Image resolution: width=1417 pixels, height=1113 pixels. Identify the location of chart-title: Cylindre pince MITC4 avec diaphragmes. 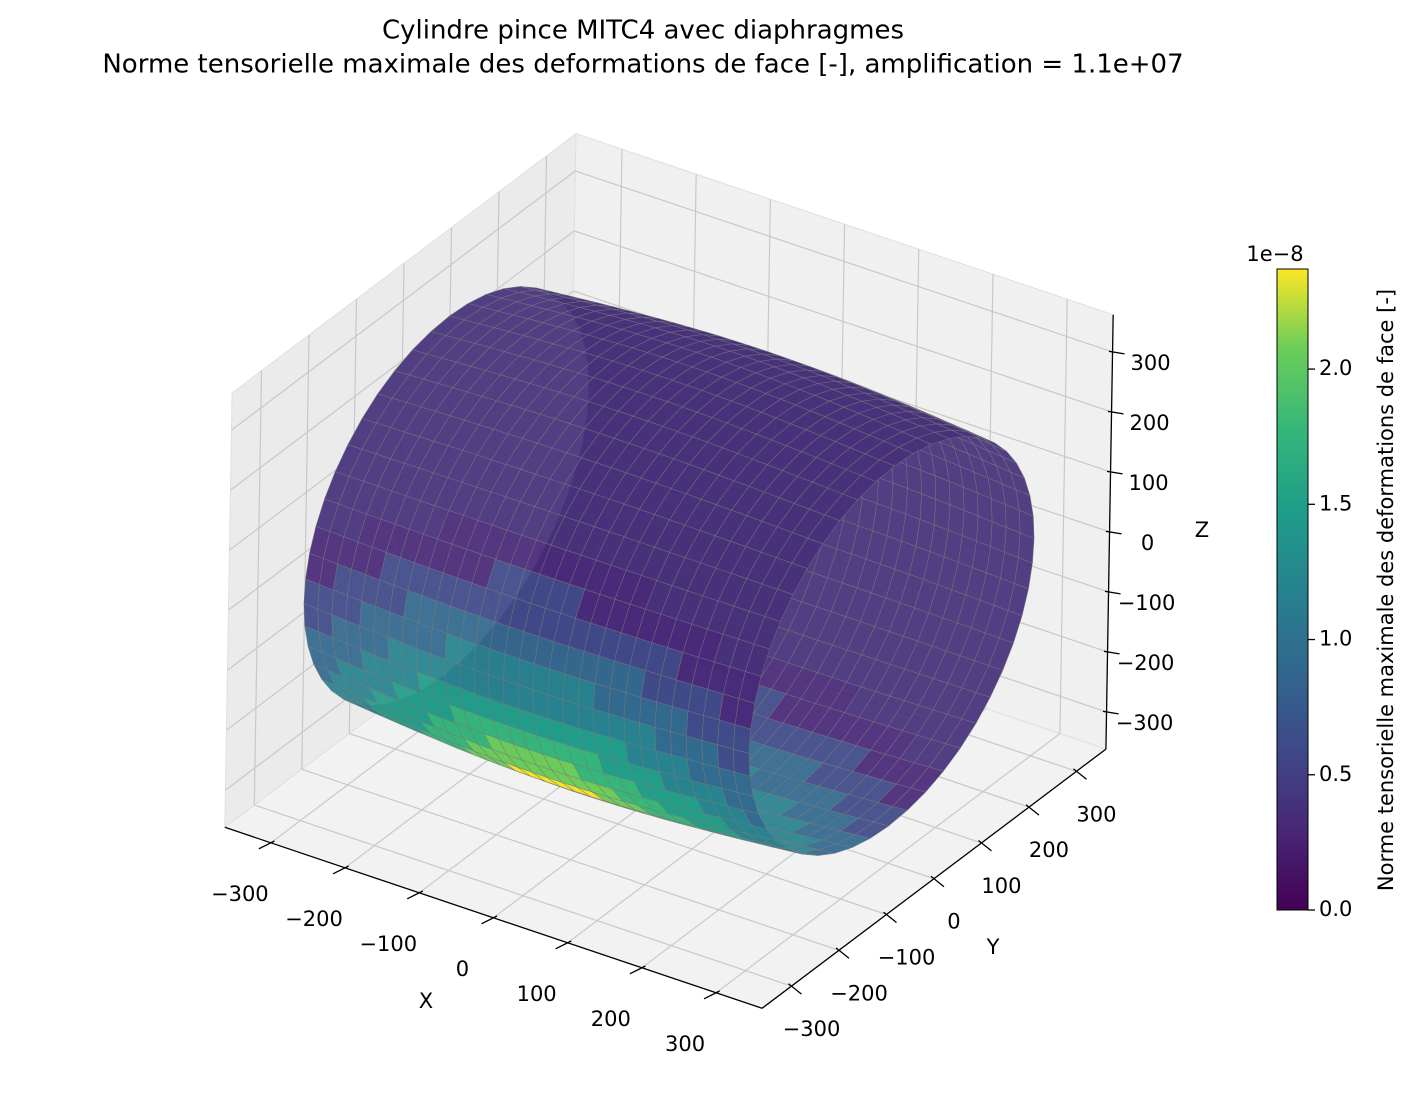
(643, 31).